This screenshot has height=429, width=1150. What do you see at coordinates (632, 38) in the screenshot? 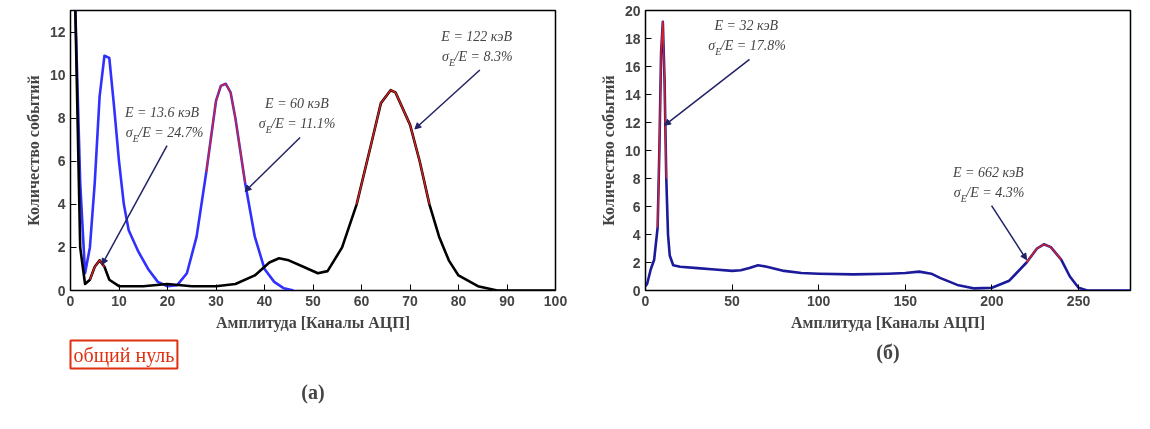
I see `y-tick-label: 18` at bounding box center [632, 38].